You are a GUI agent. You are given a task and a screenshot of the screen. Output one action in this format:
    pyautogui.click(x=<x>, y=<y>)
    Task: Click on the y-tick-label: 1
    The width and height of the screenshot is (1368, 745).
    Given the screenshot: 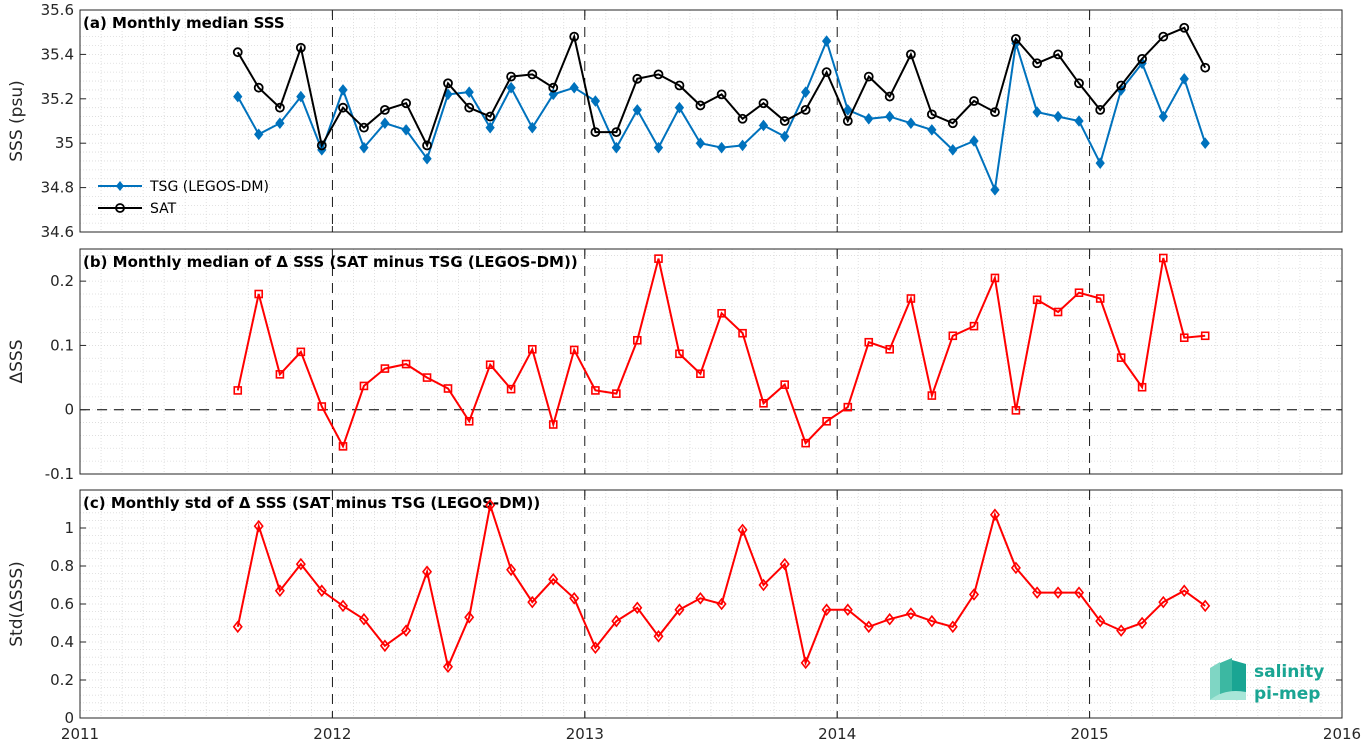 What is the action you would take?
    pyautogui.click(x=69, y=528)
    